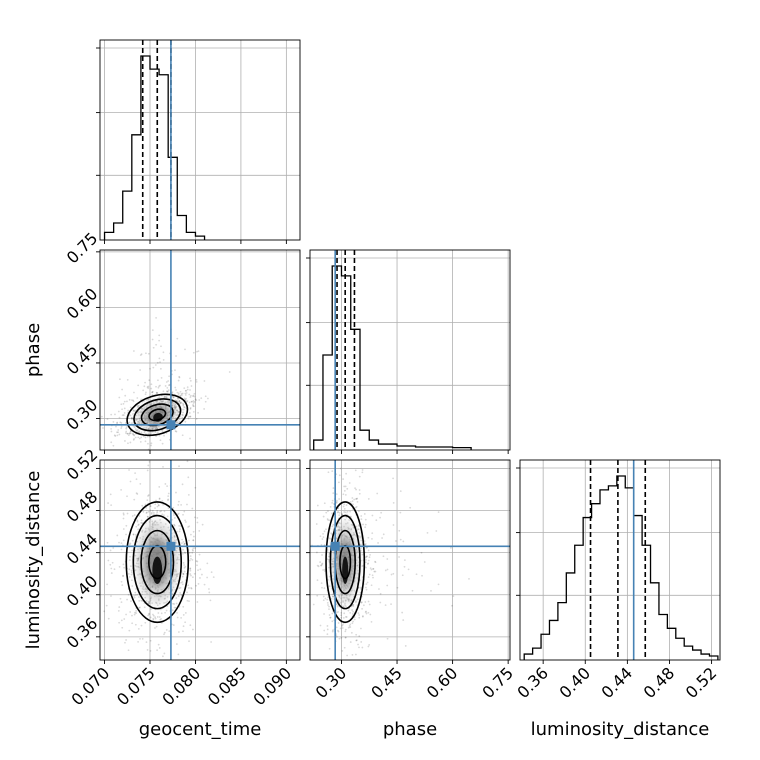 The width and height of the screenshot is (760, 760). Describe the element at coordinates (181, 686) in the screenshot. I see `x-tick-label: 0.080` at that location.